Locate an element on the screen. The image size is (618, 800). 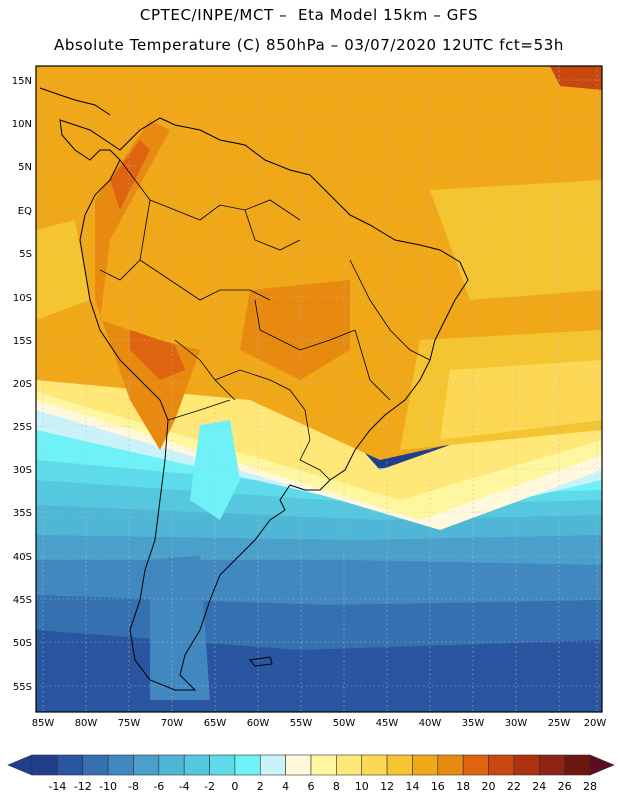
lon-label: 75W is located at coordinates (129, 723).